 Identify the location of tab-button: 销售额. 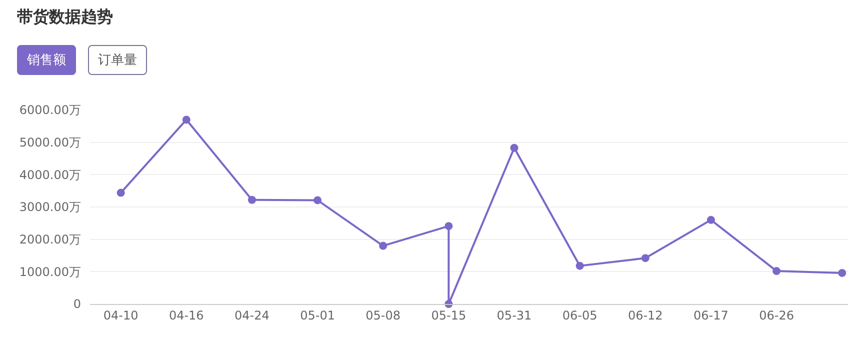
(46, 60).